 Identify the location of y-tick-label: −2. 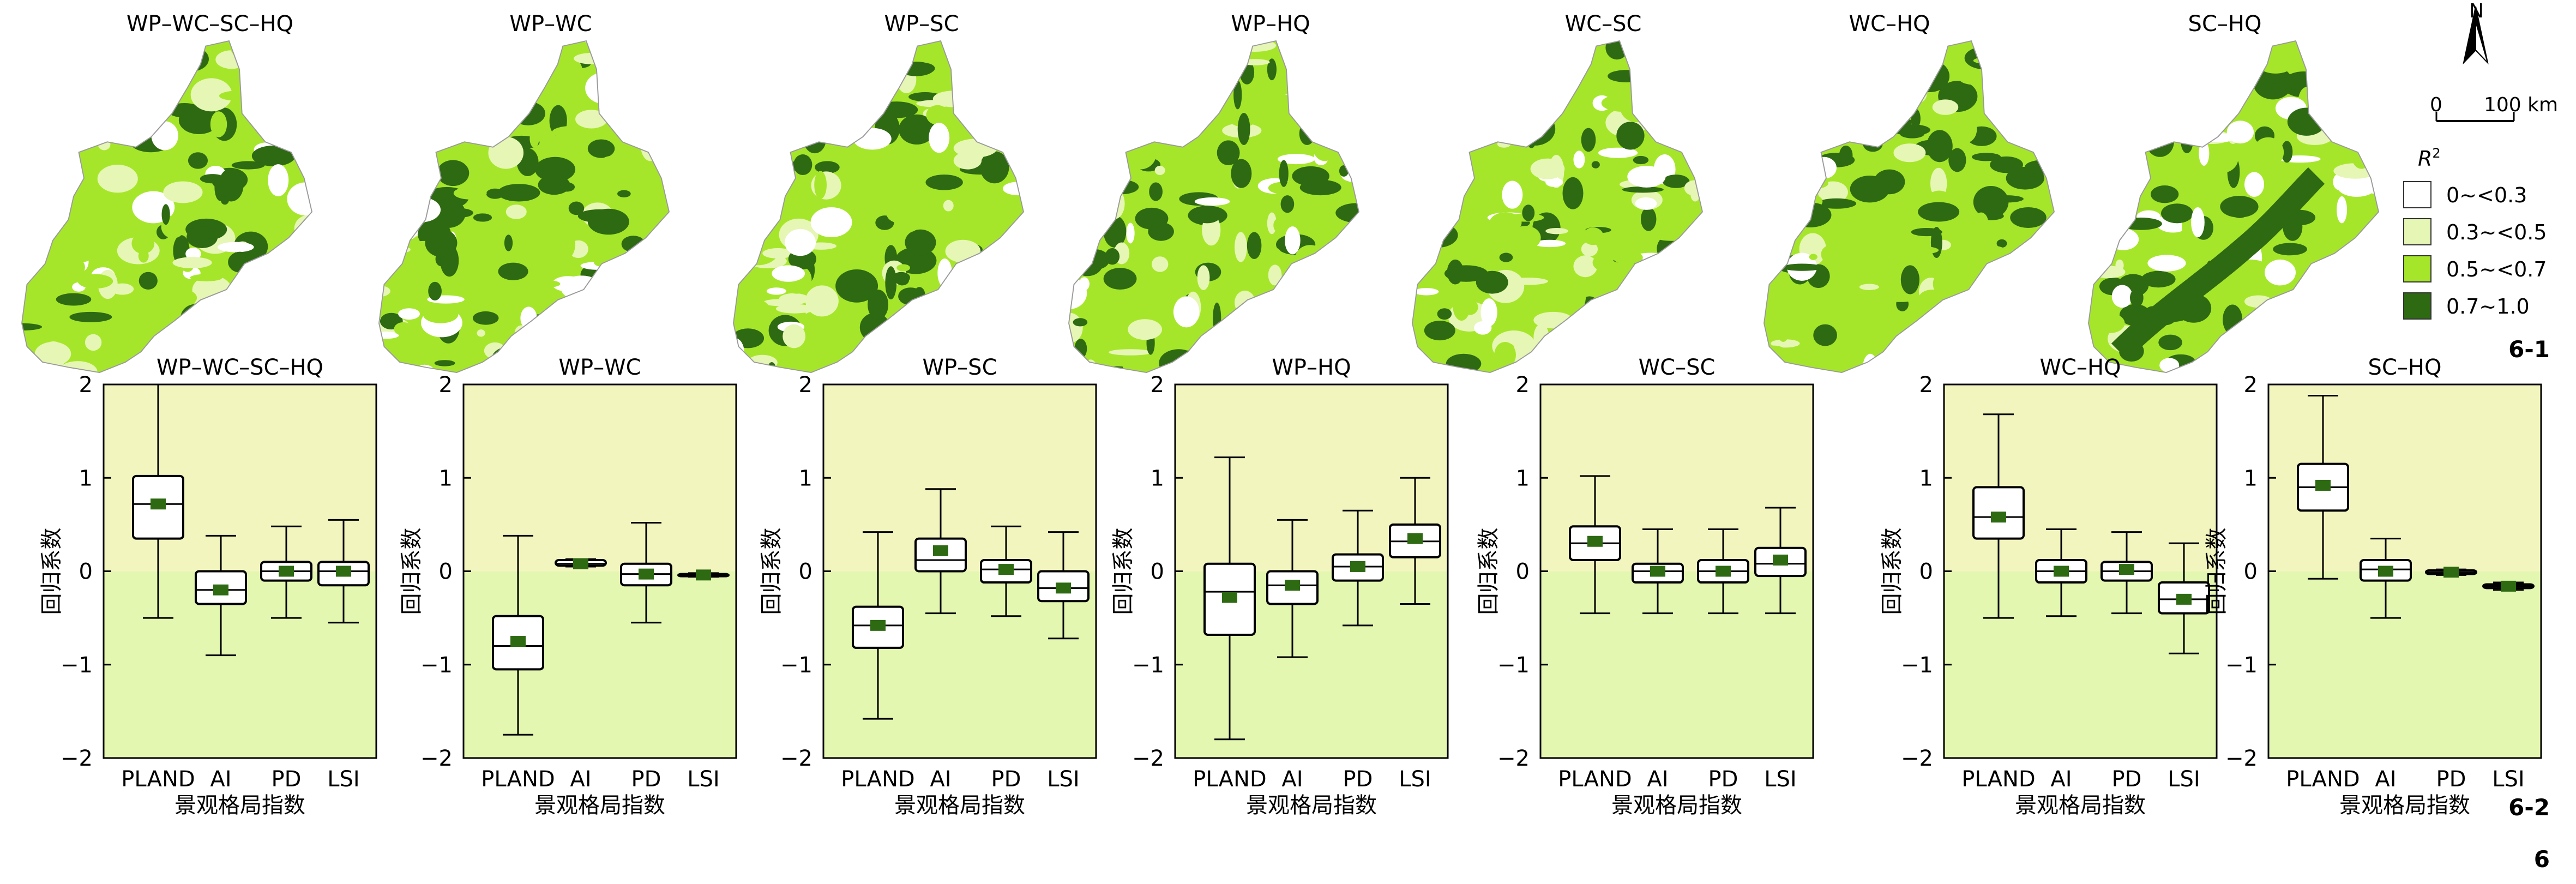
(1513, 758).